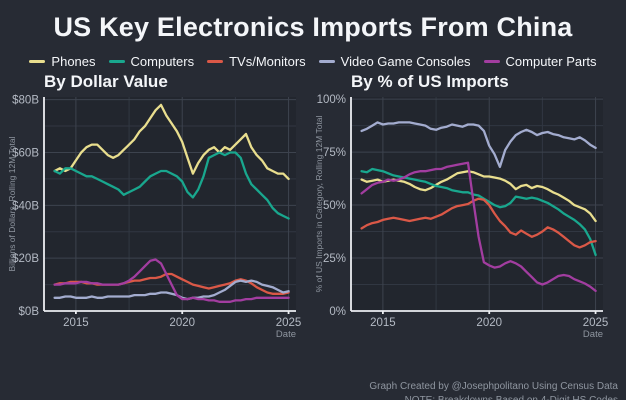 The width and height of the screenshot is (626, 400). I want to click on page-title: US Key Electronics Imports From China, so click(313, 27).